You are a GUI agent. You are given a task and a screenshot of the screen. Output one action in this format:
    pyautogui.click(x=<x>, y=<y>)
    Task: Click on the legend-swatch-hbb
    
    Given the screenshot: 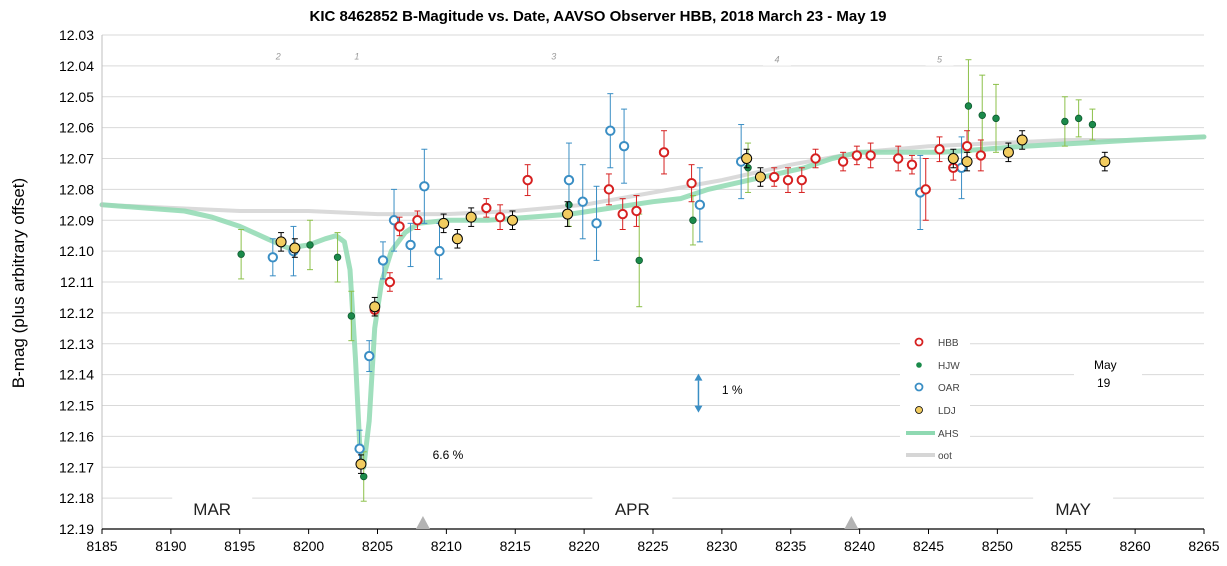 What is the action you would take?
    pyautogui.click(x=919, y=342)
    